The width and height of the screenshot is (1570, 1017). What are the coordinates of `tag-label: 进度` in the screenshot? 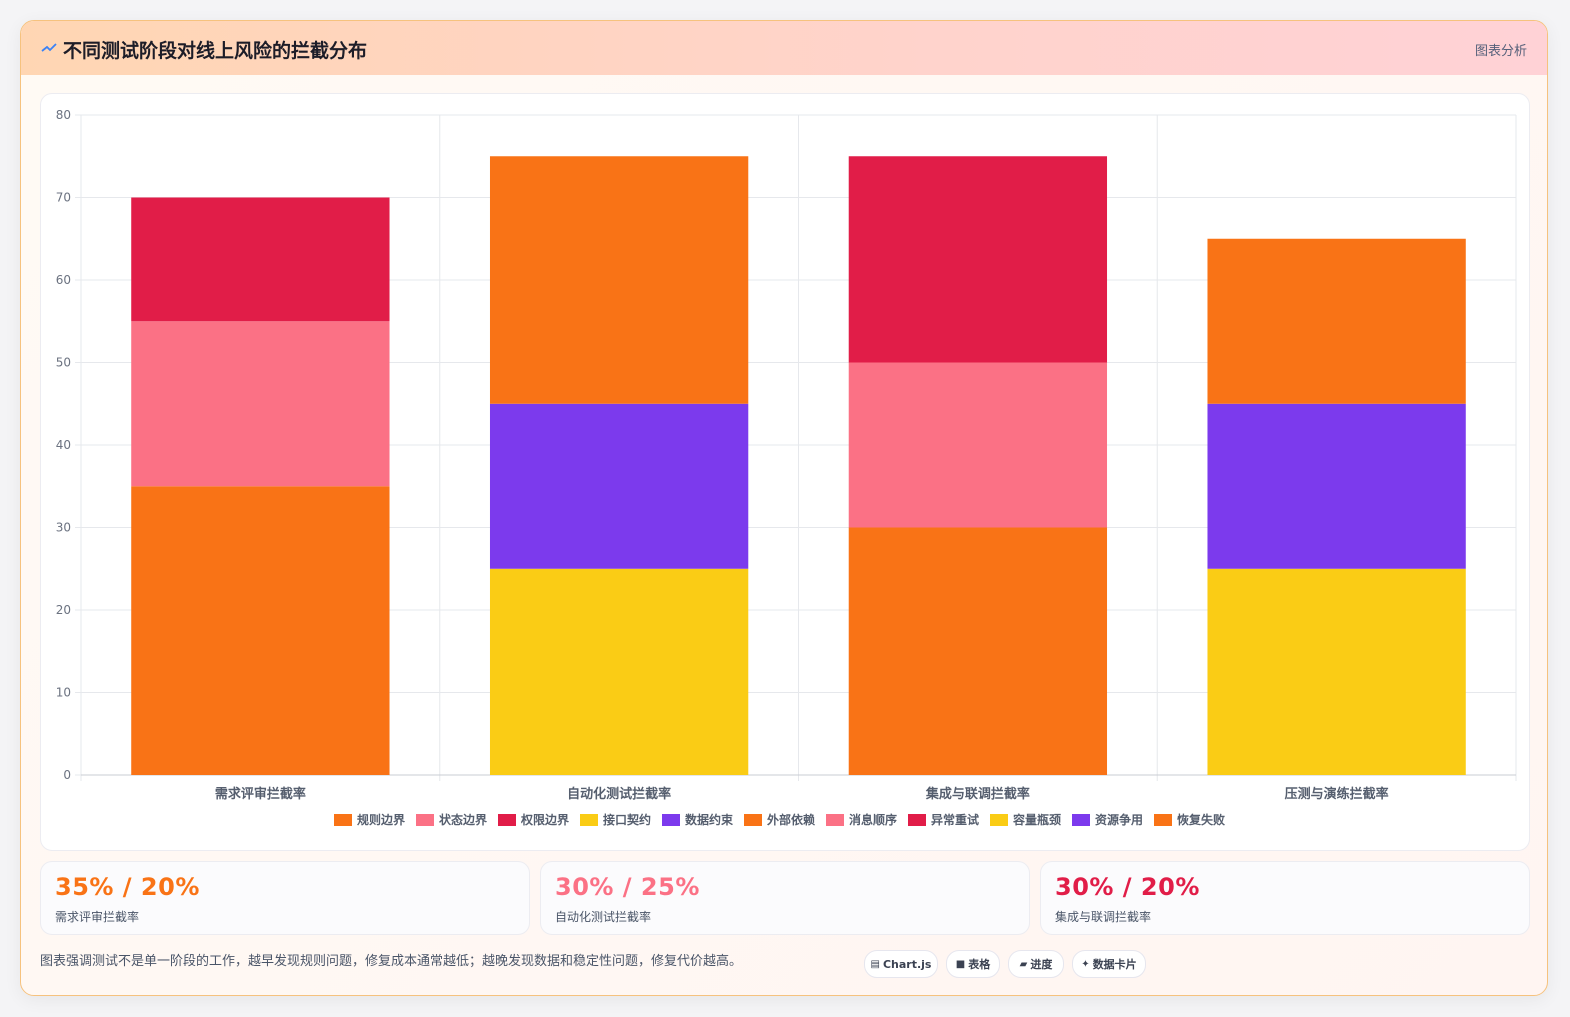 It's located at (1041, 964).